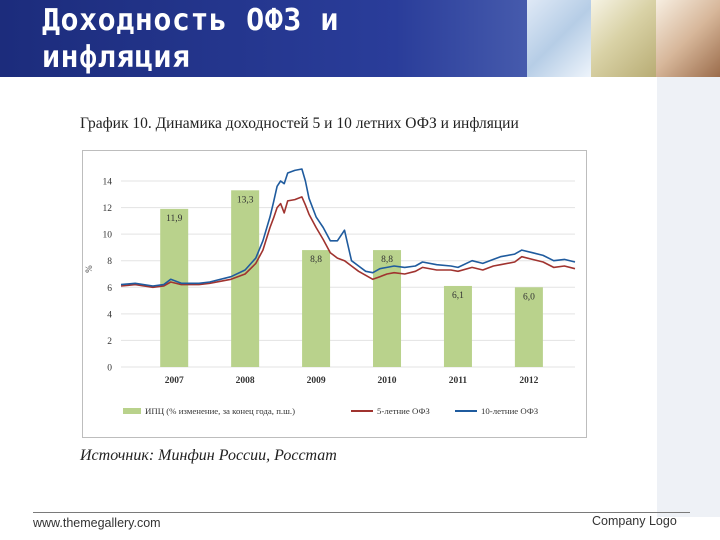  Describe the element at coordinates (108, 209) in the screenshot. I see `y-tick-label: 12` at that location.